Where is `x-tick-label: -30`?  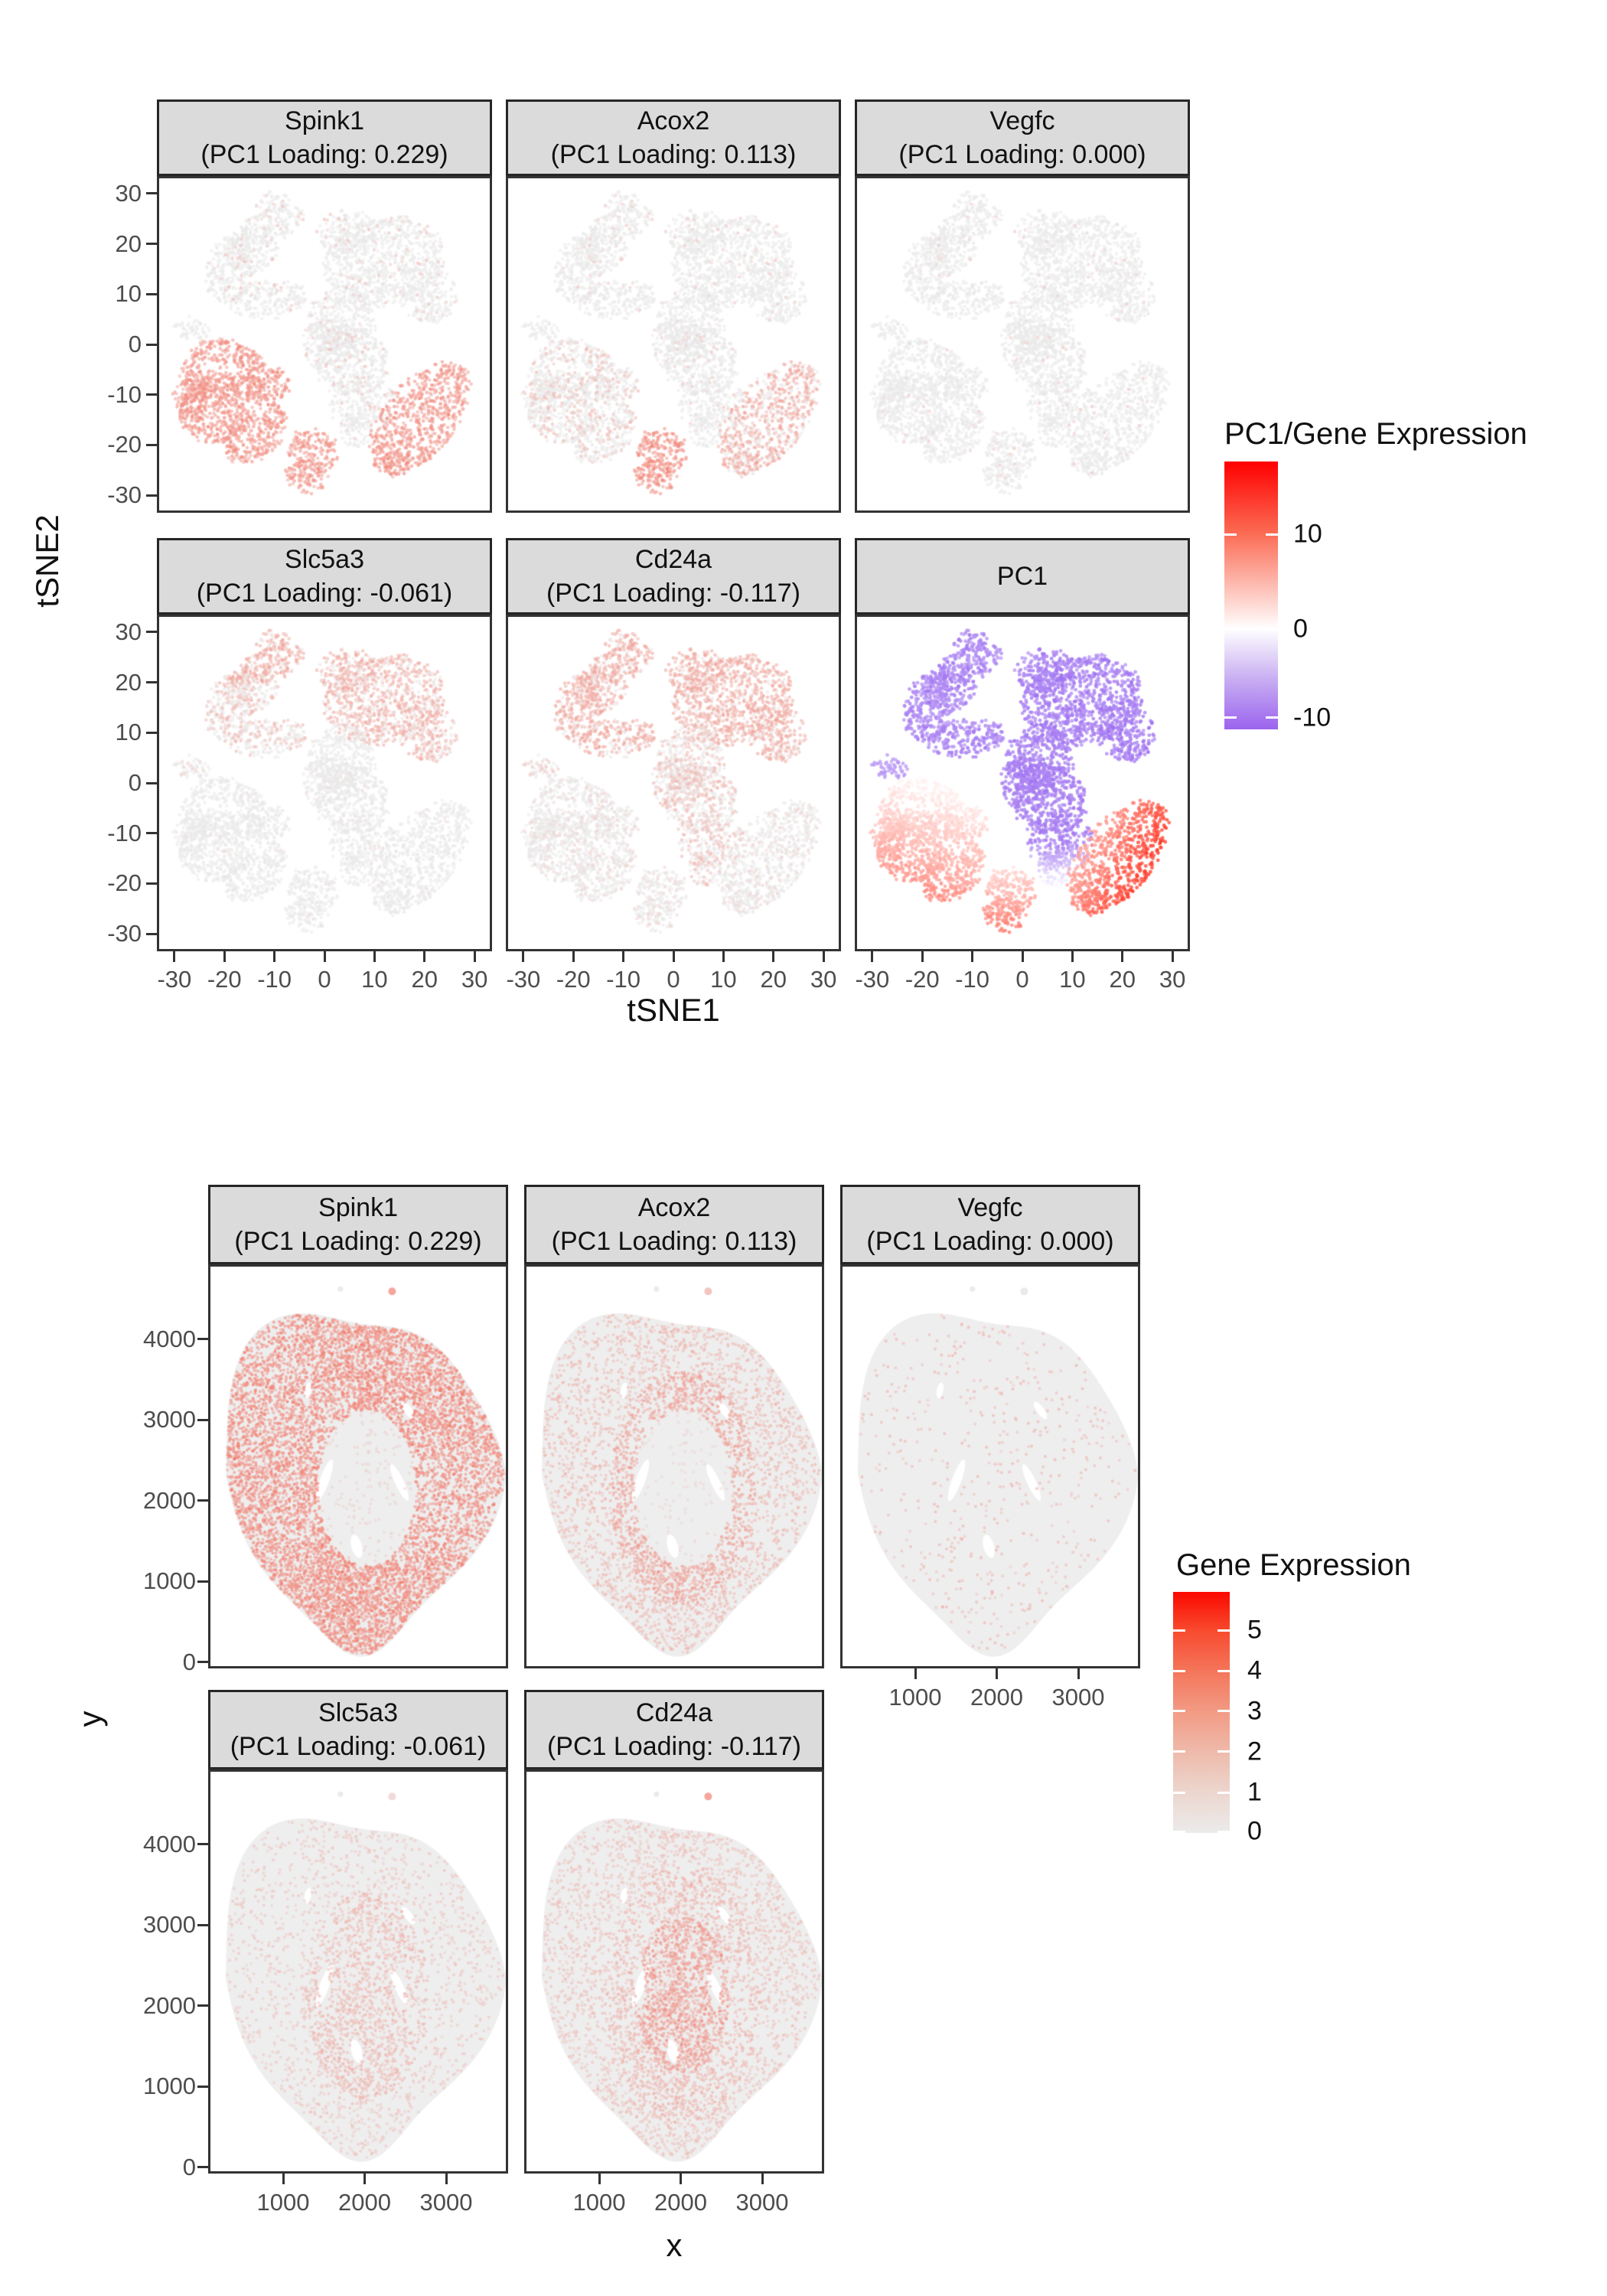 x-tick-label: -30 is located at coordinates (872, 979).